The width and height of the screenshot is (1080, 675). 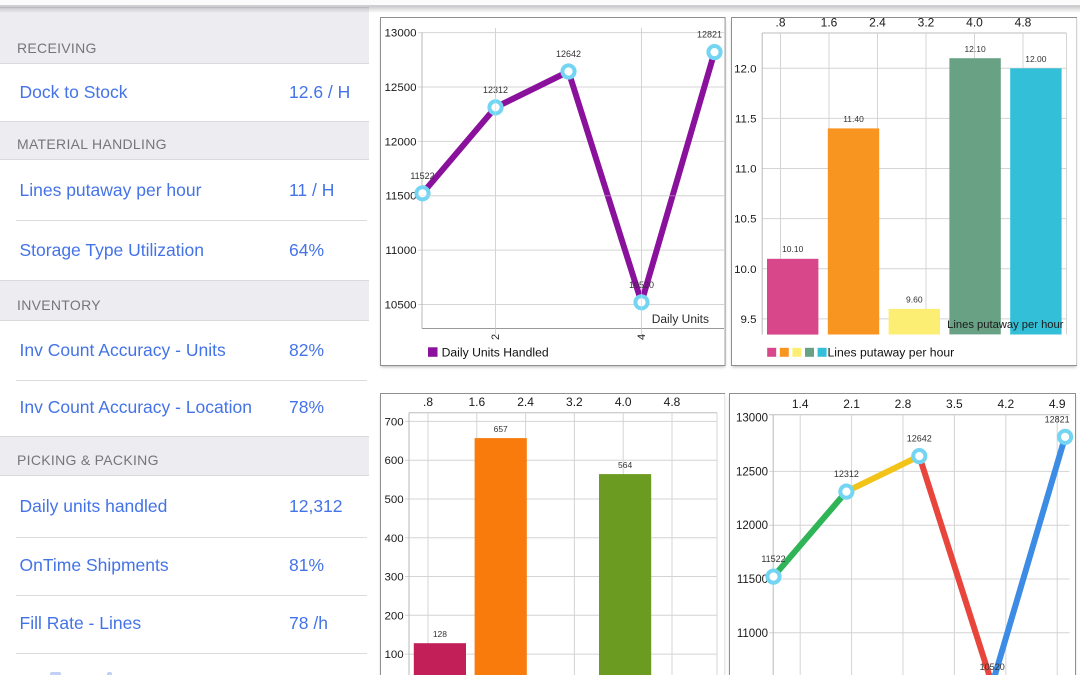 What do you see at coordinates (745, 69) in the screenshot?
I see `svg-text: 12.0` at bounding box center [745, 69].